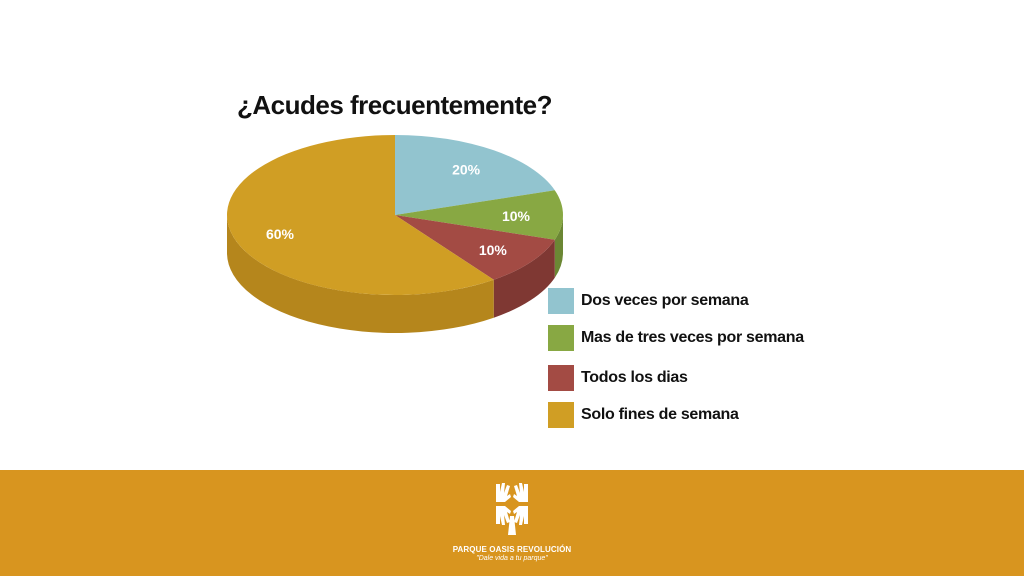 This screenshot has height=576, width=1024. What do you see at coordinates (660, 414) in the screenshot?
I see `legend-label: Solo fines de semana` at bounding box center [660, 414].